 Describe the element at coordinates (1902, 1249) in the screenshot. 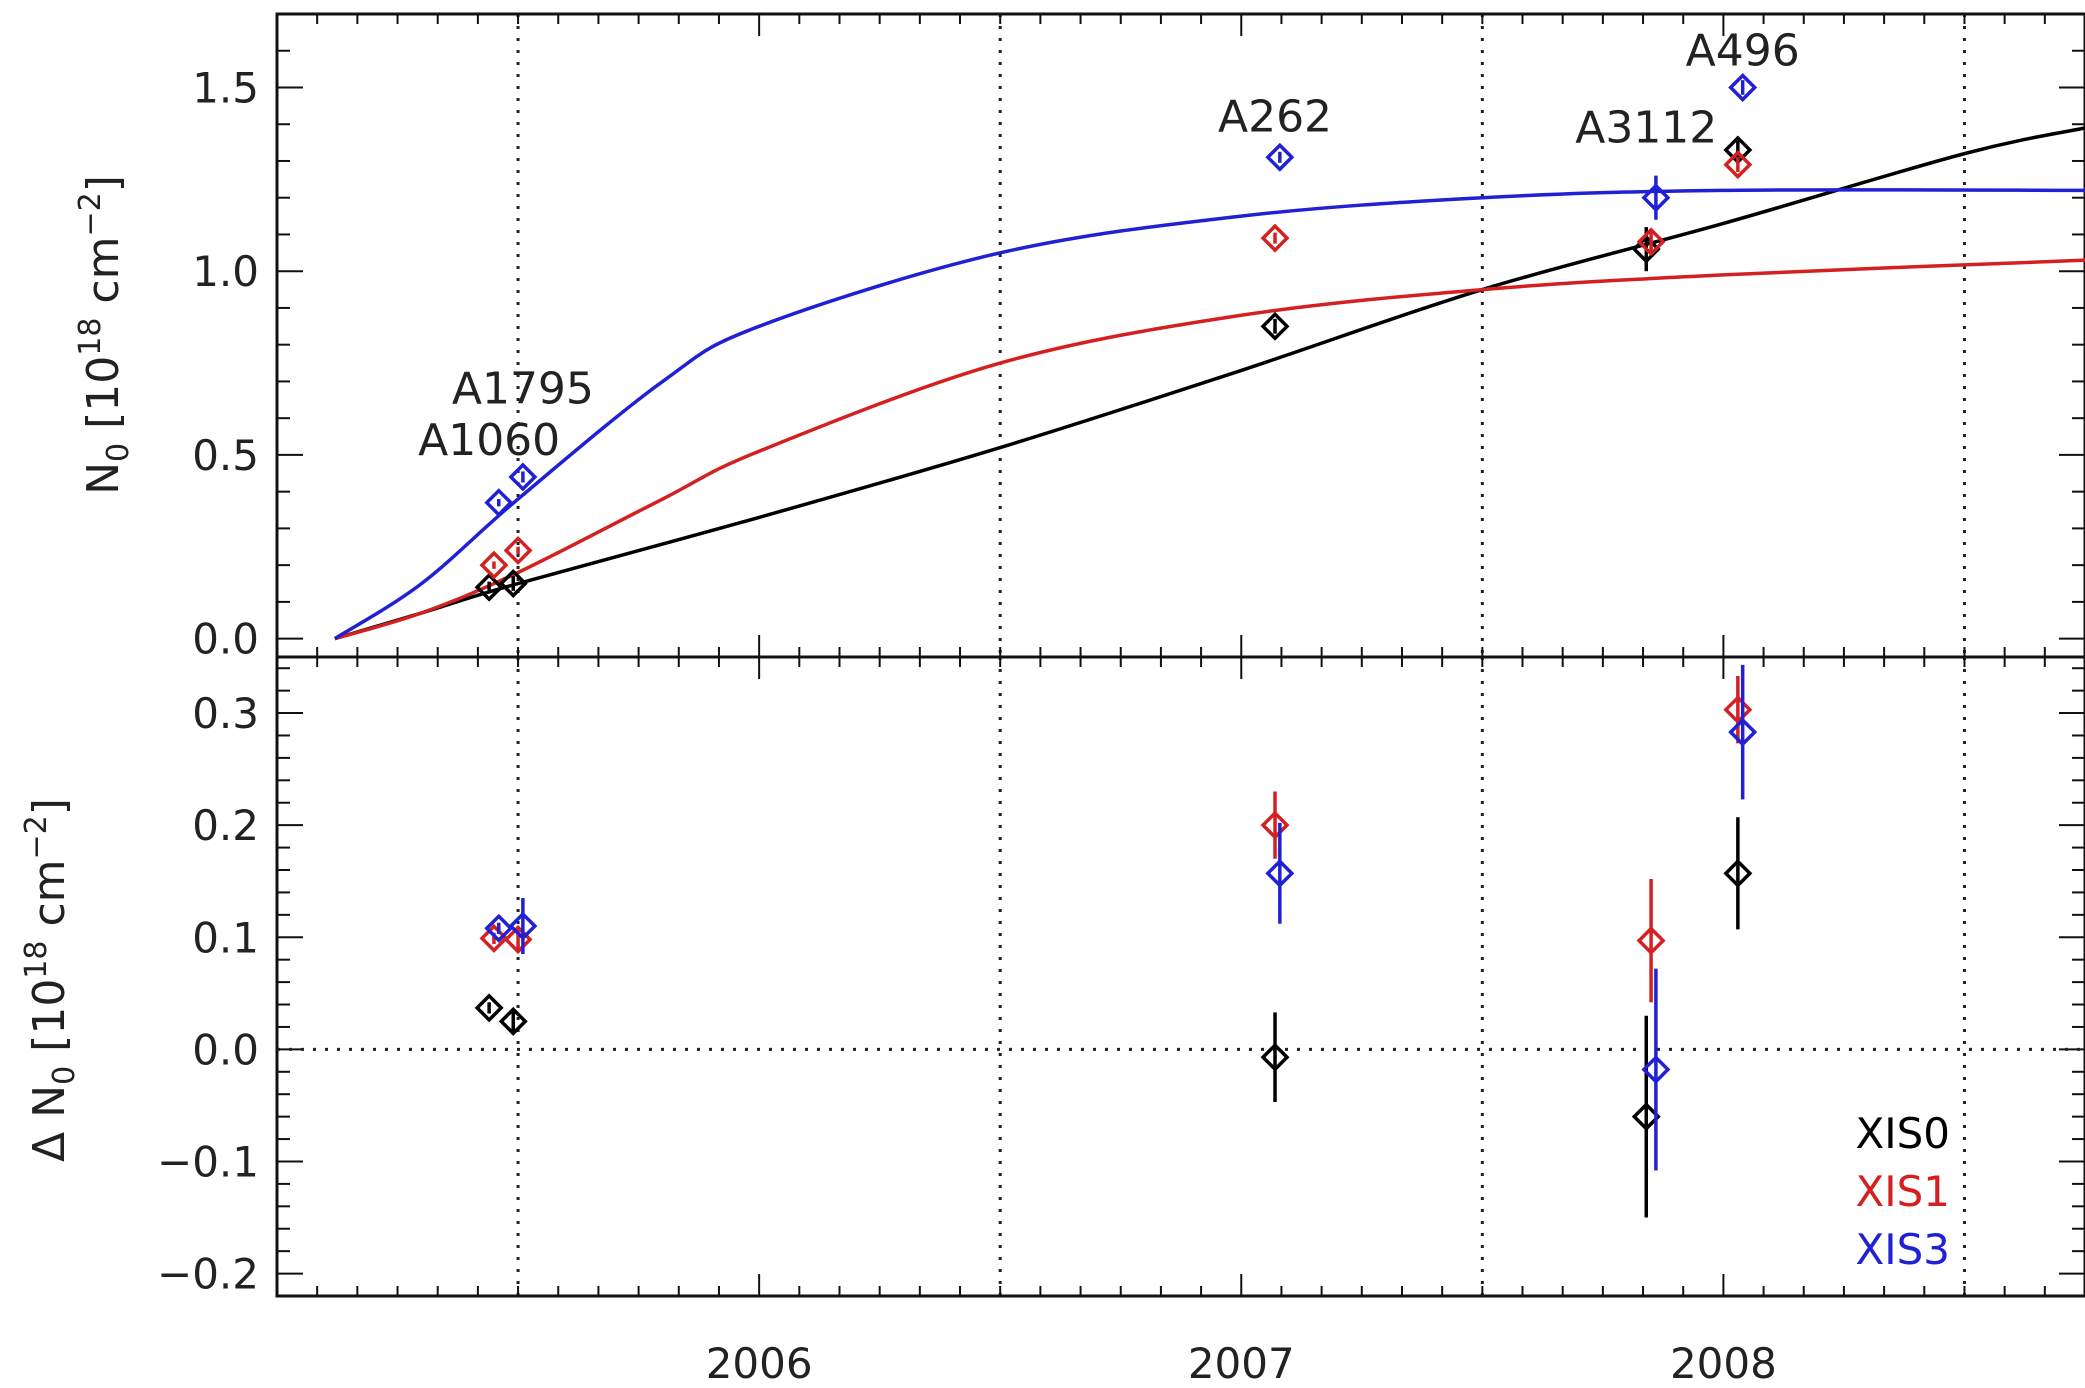

I see `legend-entry-xis3: XIS3` at that location.